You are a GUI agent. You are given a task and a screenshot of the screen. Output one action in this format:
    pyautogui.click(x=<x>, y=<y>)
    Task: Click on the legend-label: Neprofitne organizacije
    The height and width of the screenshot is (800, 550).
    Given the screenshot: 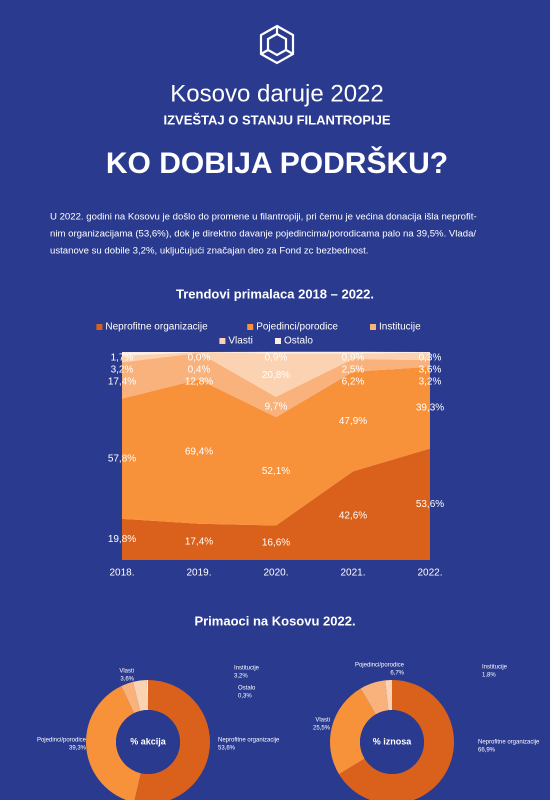 What is the action you would take?
    pyautogui.click(x=156, y=327)
    